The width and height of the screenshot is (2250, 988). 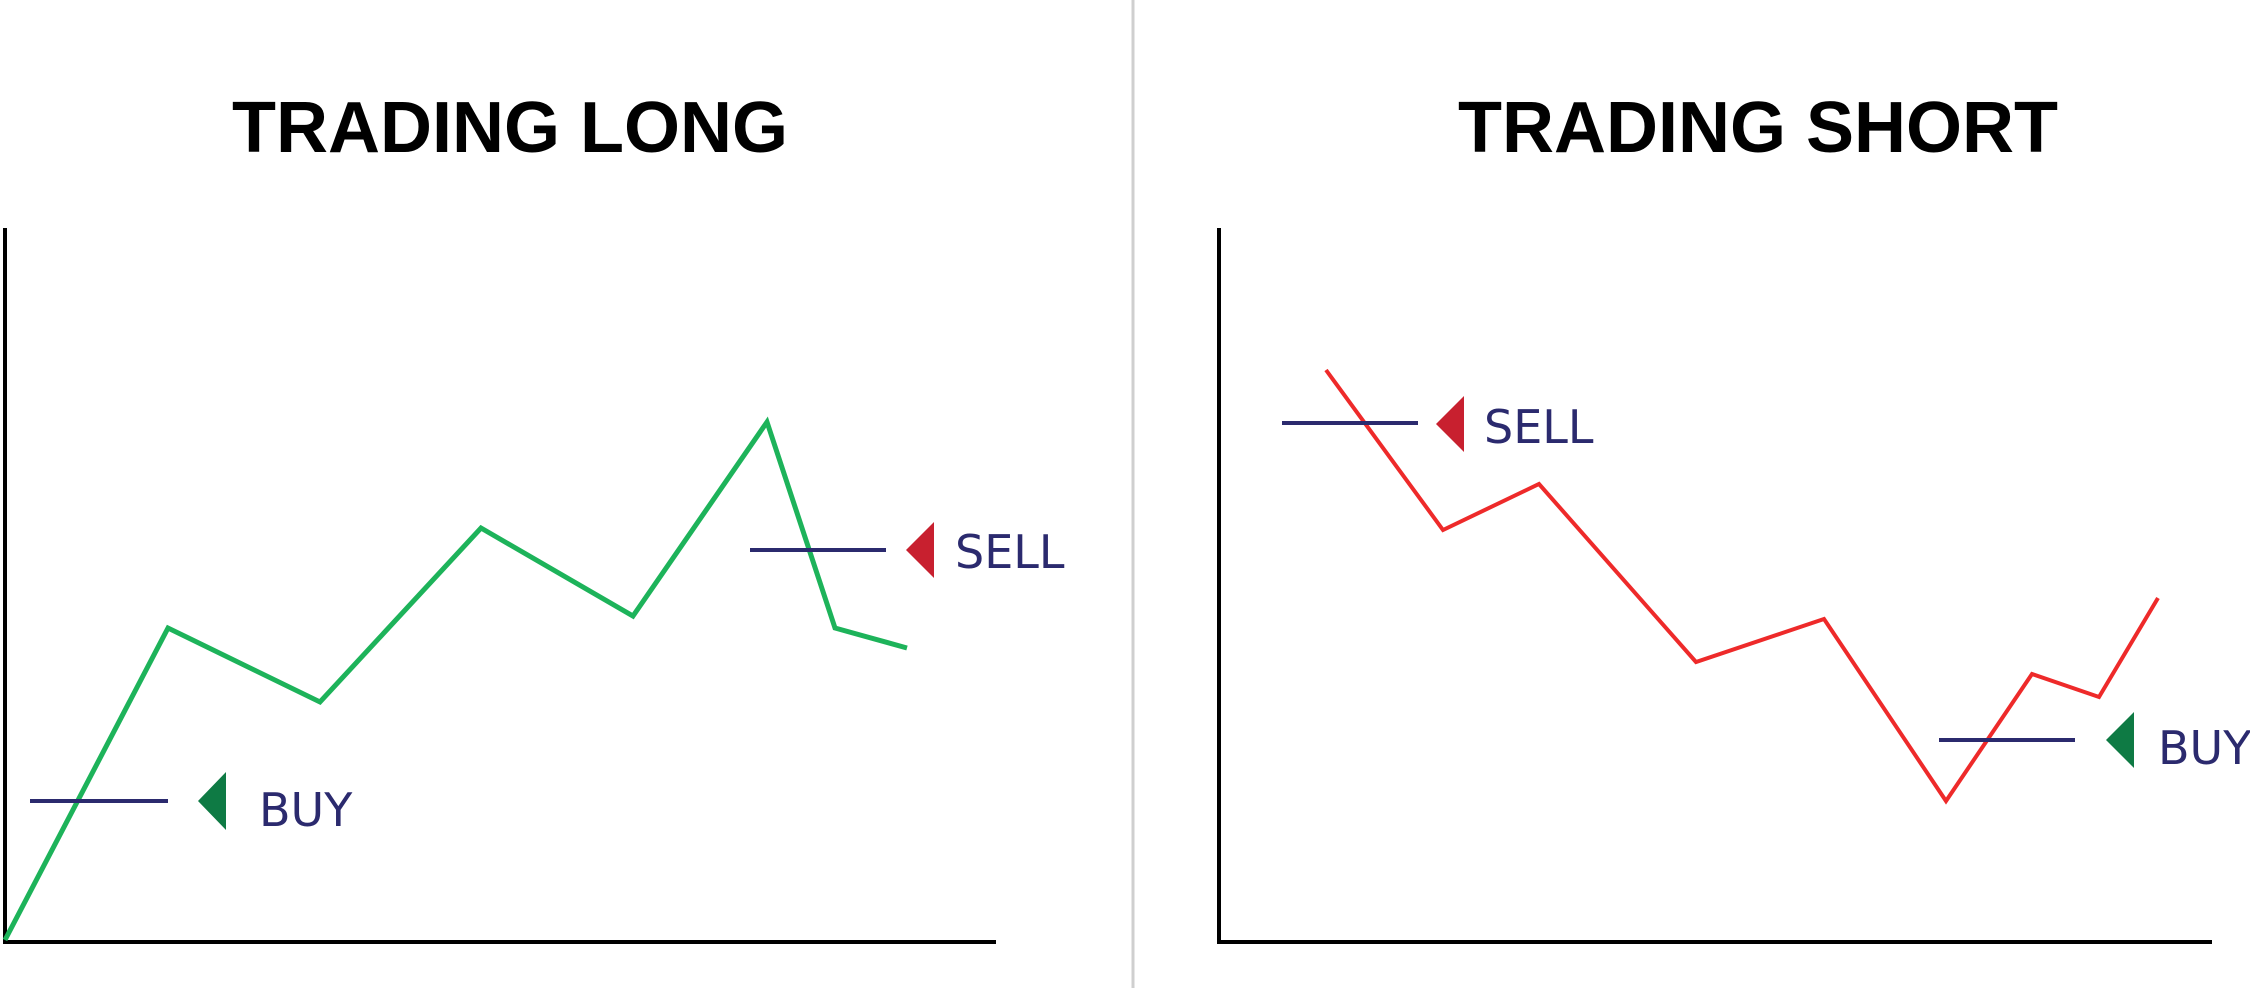 What do you see at coordinates (510, 128) in the screenshot?
I see `panel-title-long: TRADING LONG` at bounding box center [510, 128].